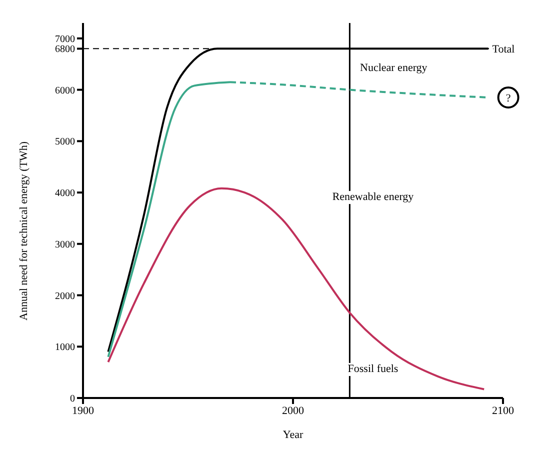 The image size is (551, 457). Describe the element at coordinates (65, 90) in the screenshot. I see `y-tick-label: 6000` at that location.